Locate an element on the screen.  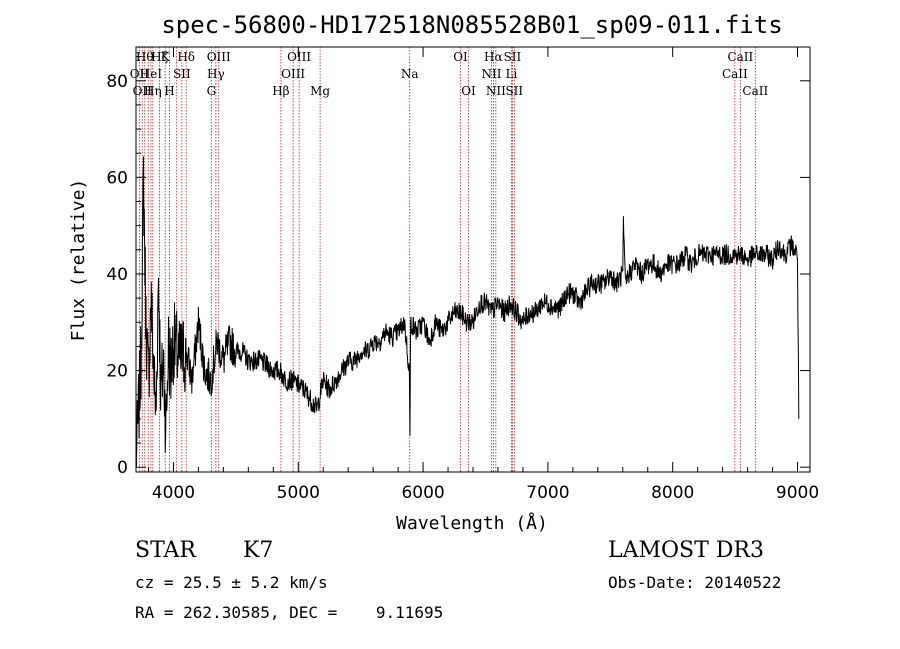
line-label-24: NII is located at coordinates (496, 91).